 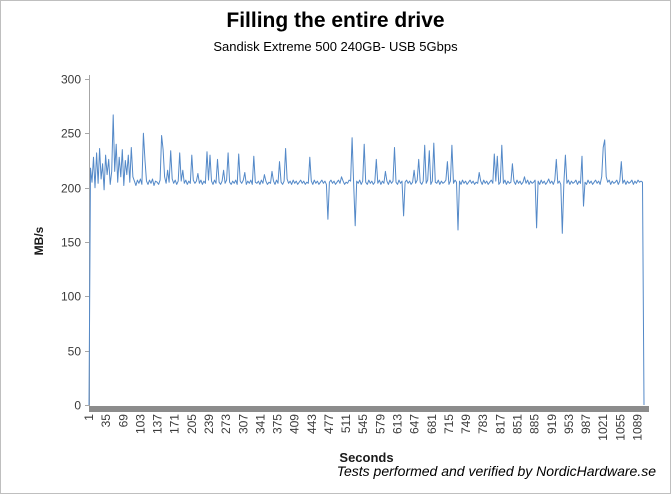 I want to click on x-tick-label: 69, so click(x=123, y=421).